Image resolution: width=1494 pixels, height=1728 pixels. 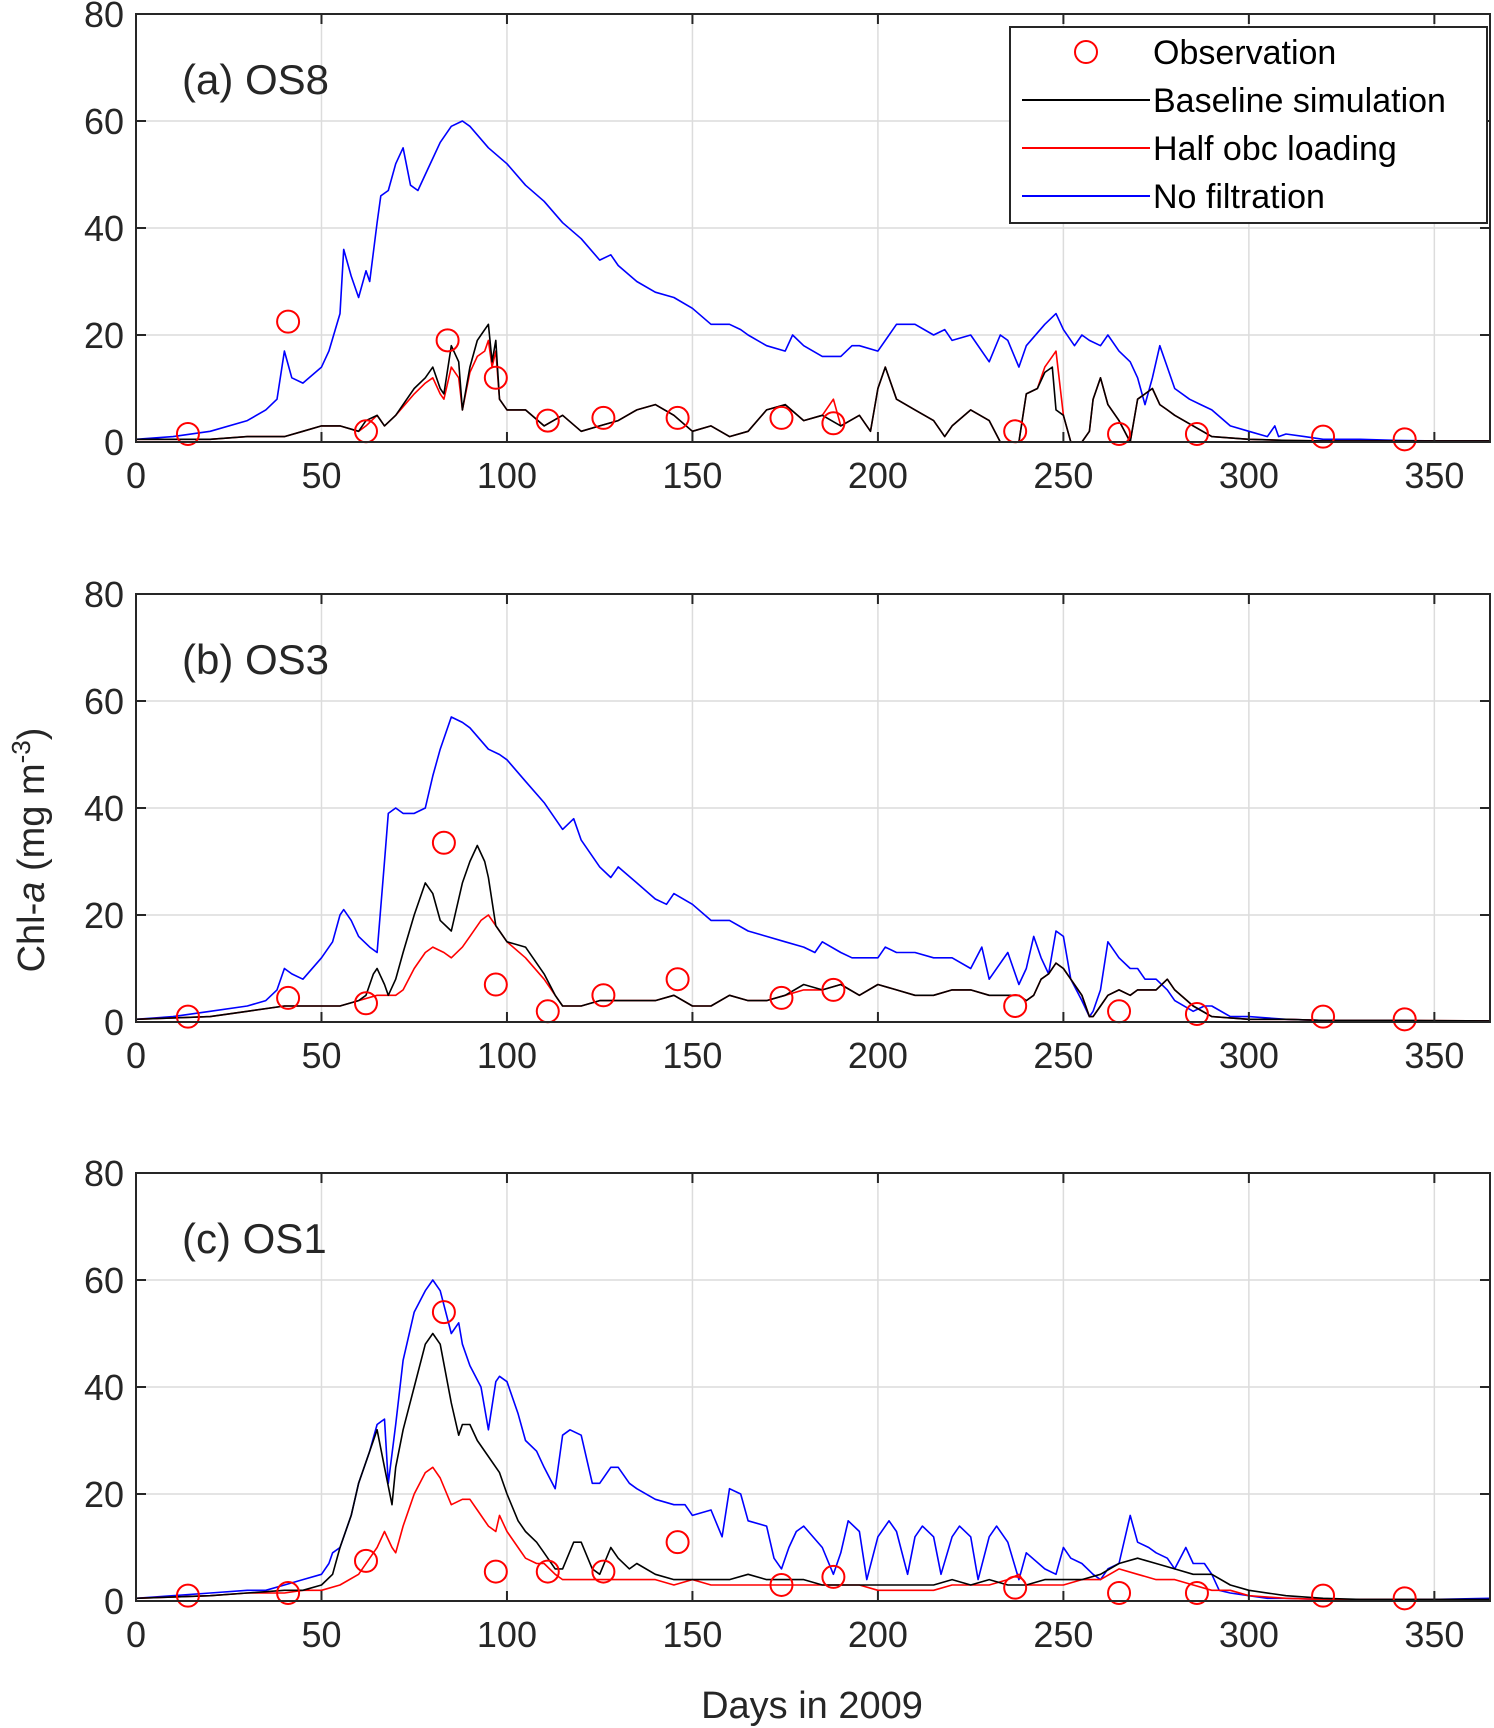 What do you see at coordinates (1239, 197) in the screenshot?
I see `legend-label: No filtration` at bounding box center [1239, 197].